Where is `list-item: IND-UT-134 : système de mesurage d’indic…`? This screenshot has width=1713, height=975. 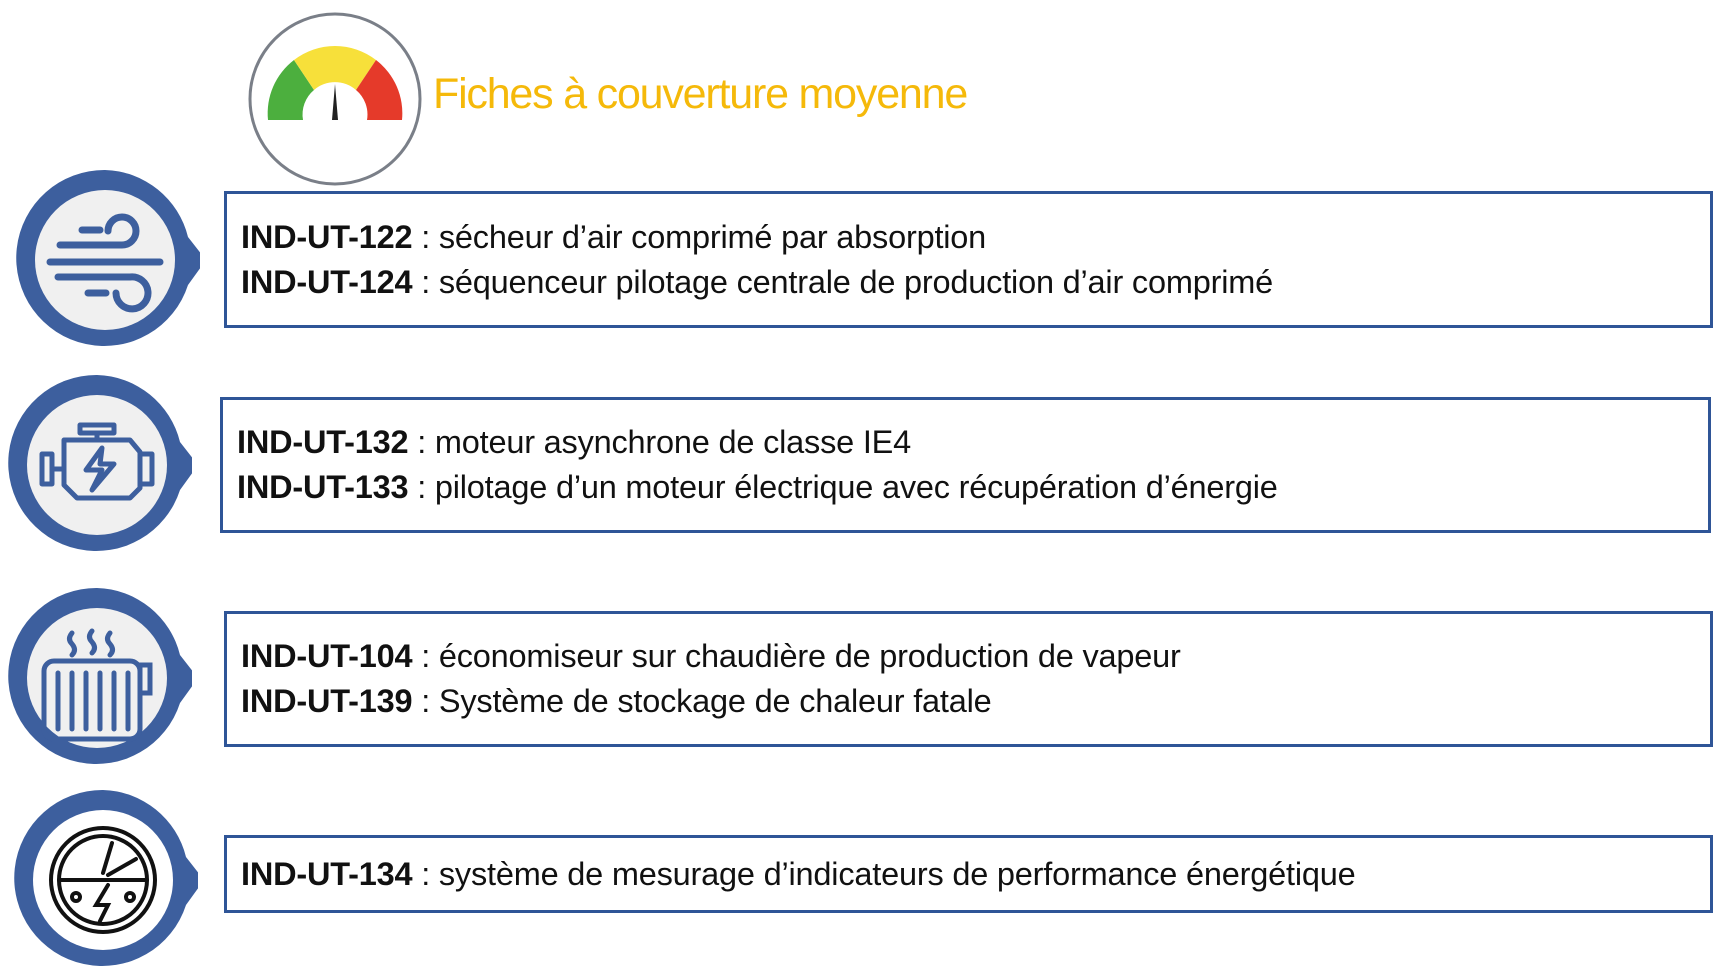 list-item: IND-UT-134 : système de mesurage d’indic… is located at coordinates (798, 873).